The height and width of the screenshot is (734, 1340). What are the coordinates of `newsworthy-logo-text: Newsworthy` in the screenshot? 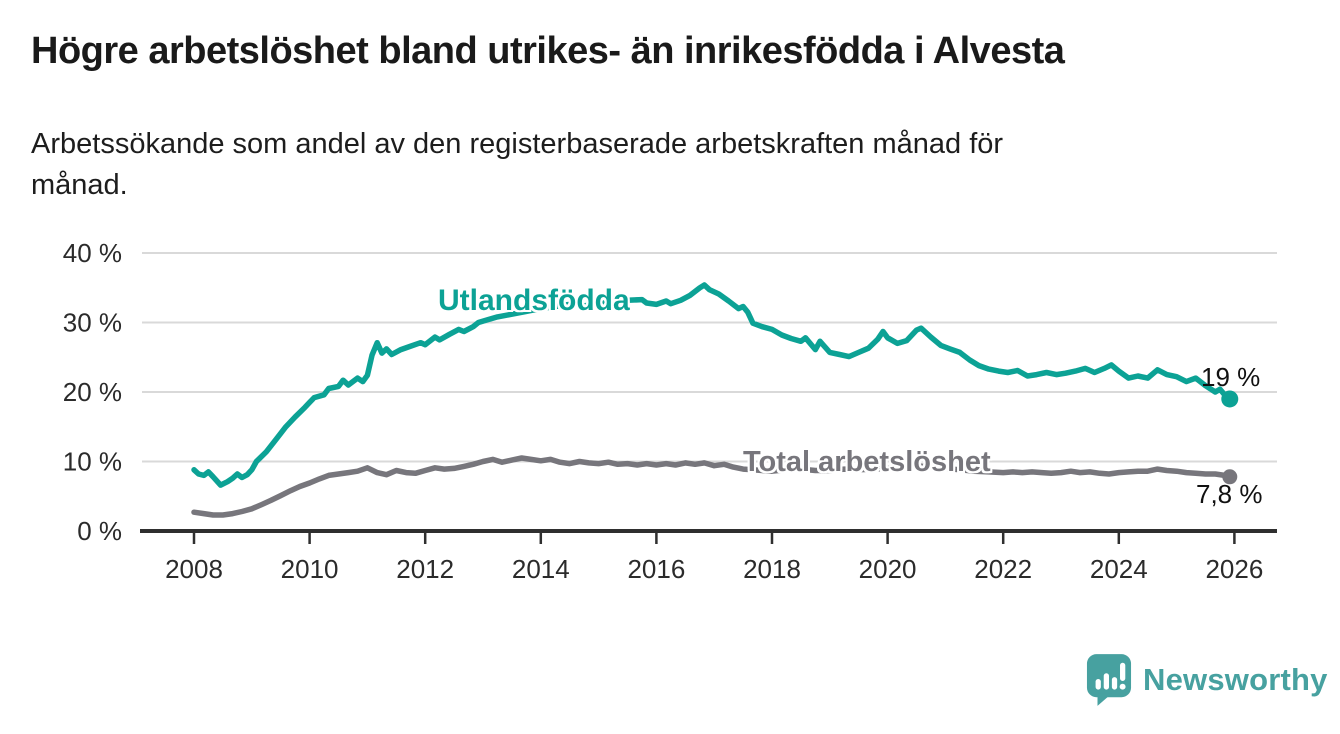 It's located at (1235, 679).